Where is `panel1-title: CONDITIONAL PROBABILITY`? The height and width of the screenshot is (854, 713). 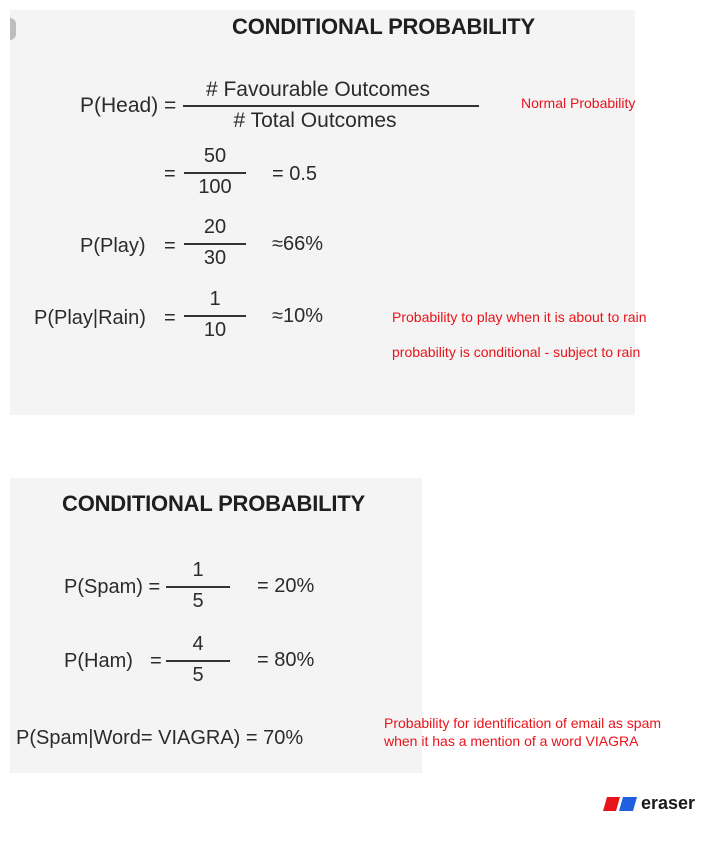
panel1-title: CONDITIONAL PROBABILITY is located at coordinates (383, 26).